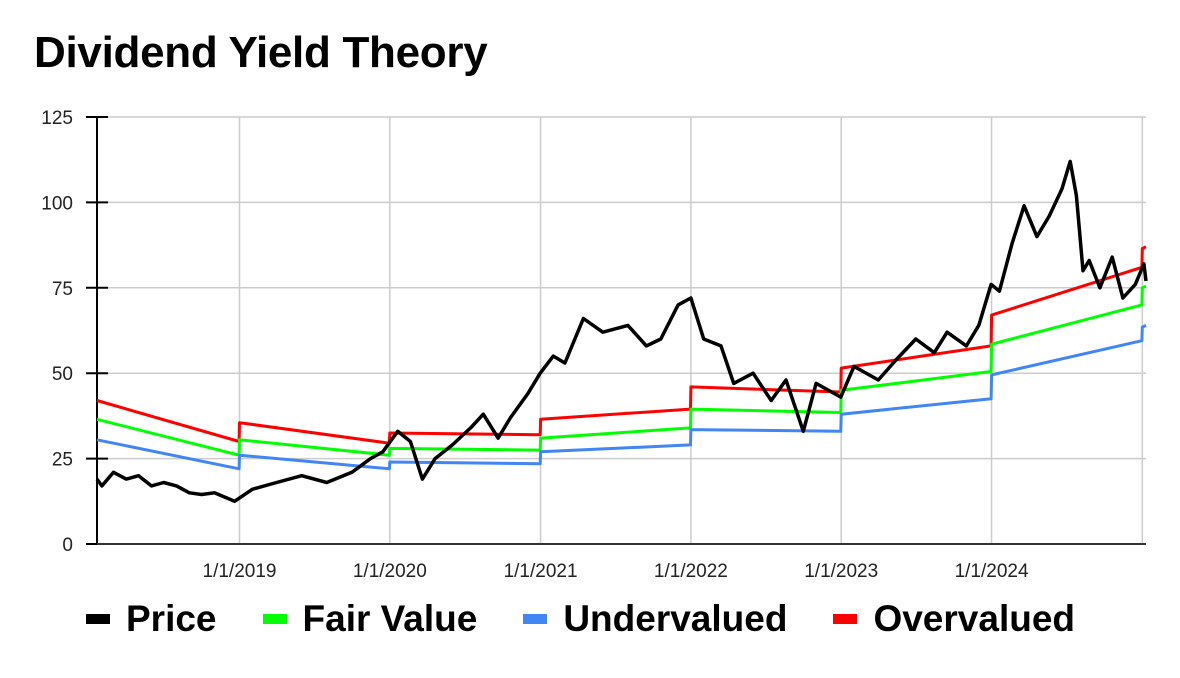  Describe the element at coordinates (62, 374) in the screenshot. I see `y-tick-label: 50` at that location.